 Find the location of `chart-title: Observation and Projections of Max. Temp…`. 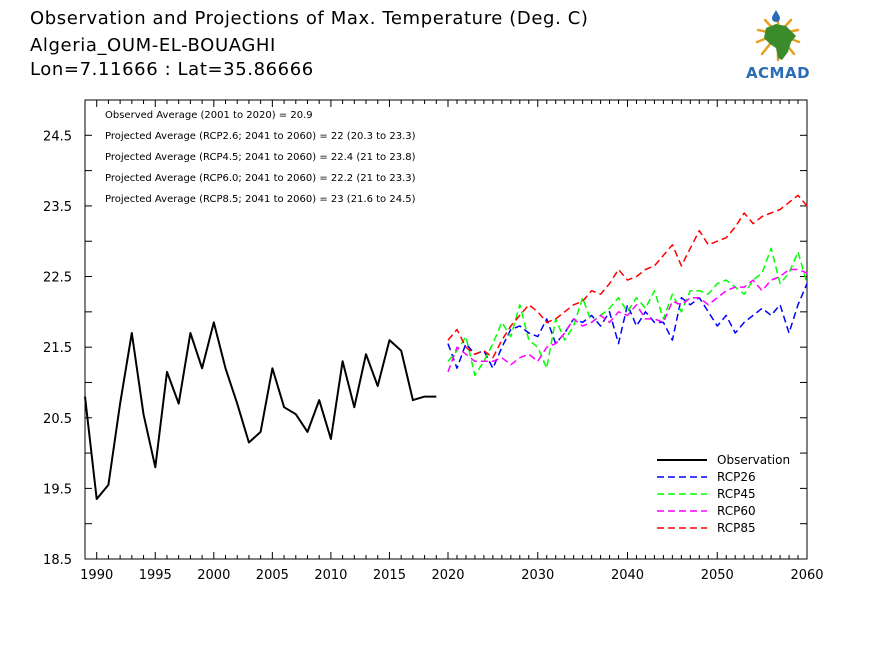

chart-title: Observation and Projections of Max. Temp… is located at coordinates (309, 18).